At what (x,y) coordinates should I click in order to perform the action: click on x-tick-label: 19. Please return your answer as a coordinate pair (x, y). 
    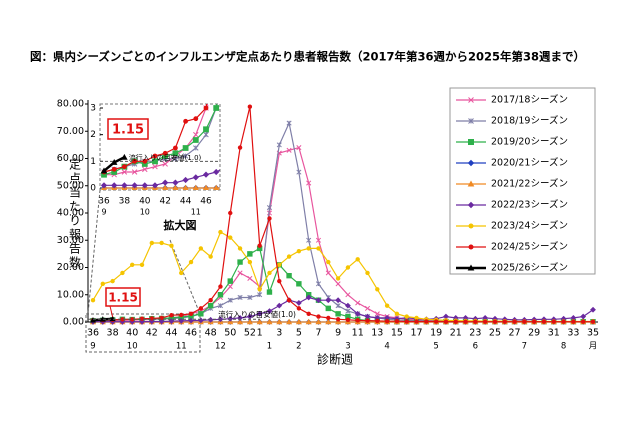
    Looking at the image, I should click on (436, 333).